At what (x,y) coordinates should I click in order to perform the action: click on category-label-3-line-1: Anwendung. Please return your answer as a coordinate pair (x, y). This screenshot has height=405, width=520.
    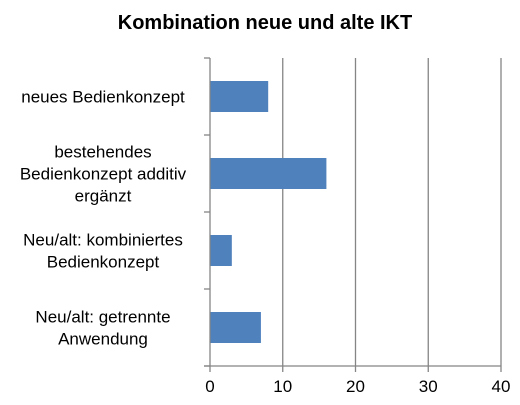
    Looking at the image, I should click on (103, 339).